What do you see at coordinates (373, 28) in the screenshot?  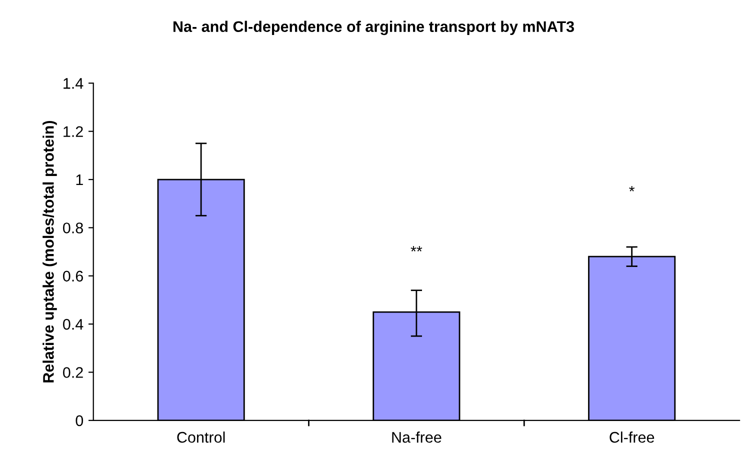 I see `chart-title: Na- and Cl-dependence of arginine transport by mNAT3` at bounding box center [373, 28].